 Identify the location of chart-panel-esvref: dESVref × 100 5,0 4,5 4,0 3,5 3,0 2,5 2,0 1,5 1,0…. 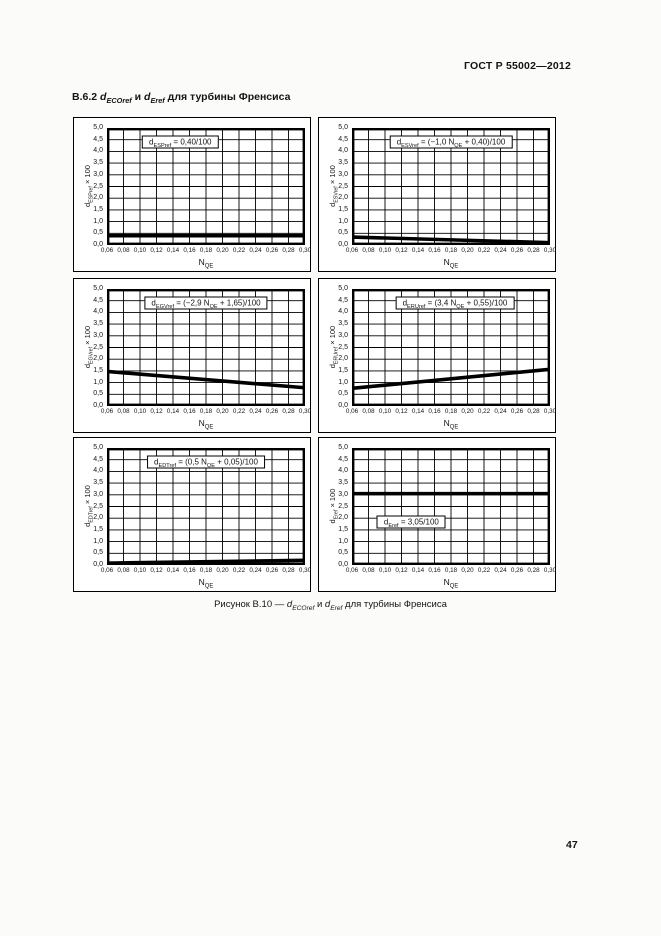
(437, 194).